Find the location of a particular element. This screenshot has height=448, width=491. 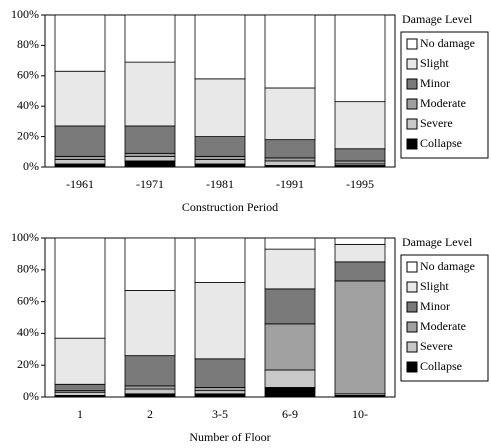

x-tick-label: 2 is located at coordinates (150, 414).